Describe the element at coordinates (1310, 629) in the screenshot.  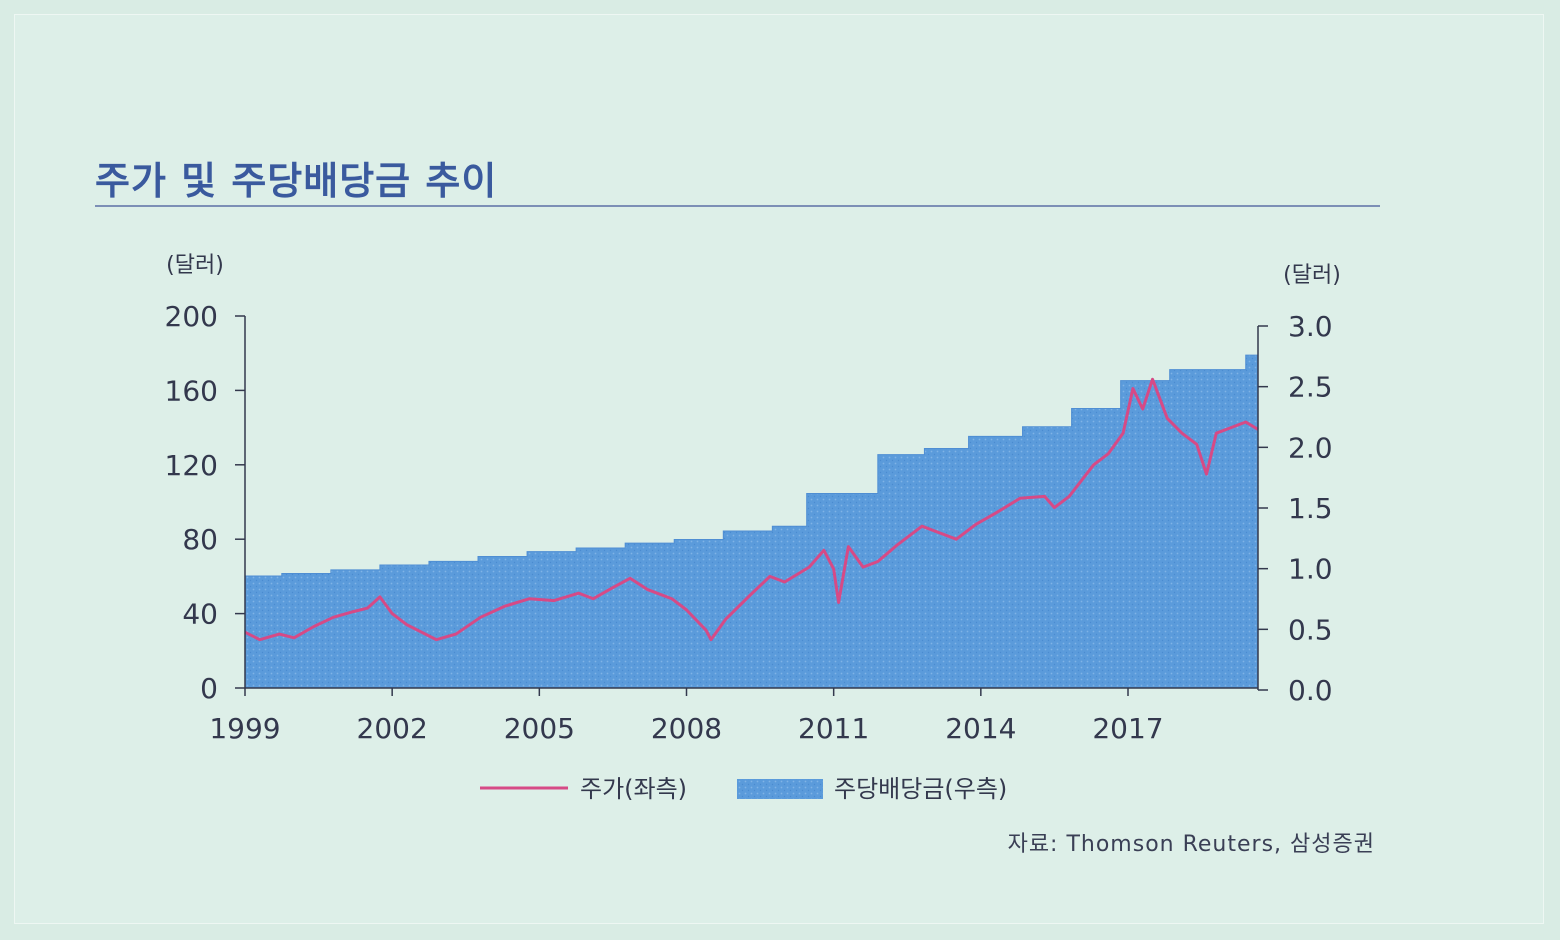
I see `right-tick-label: 0.5` at that location.